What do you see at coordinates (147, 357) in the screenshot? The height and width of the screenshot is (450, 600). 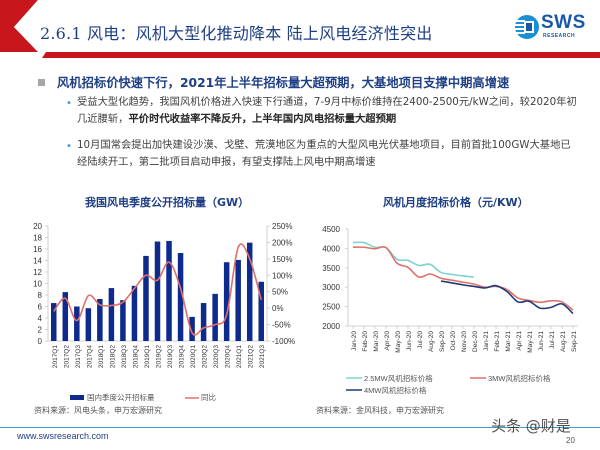 I see `x-tick-label: 2019Q1` at bounding box center [147, 357].